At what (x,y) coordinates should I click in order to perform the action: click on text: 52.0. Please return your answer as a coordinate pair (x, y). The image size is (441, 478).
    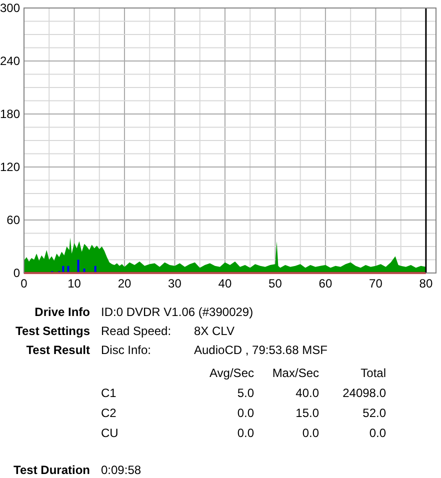
    Looking at the image, I should click on (374, 413).